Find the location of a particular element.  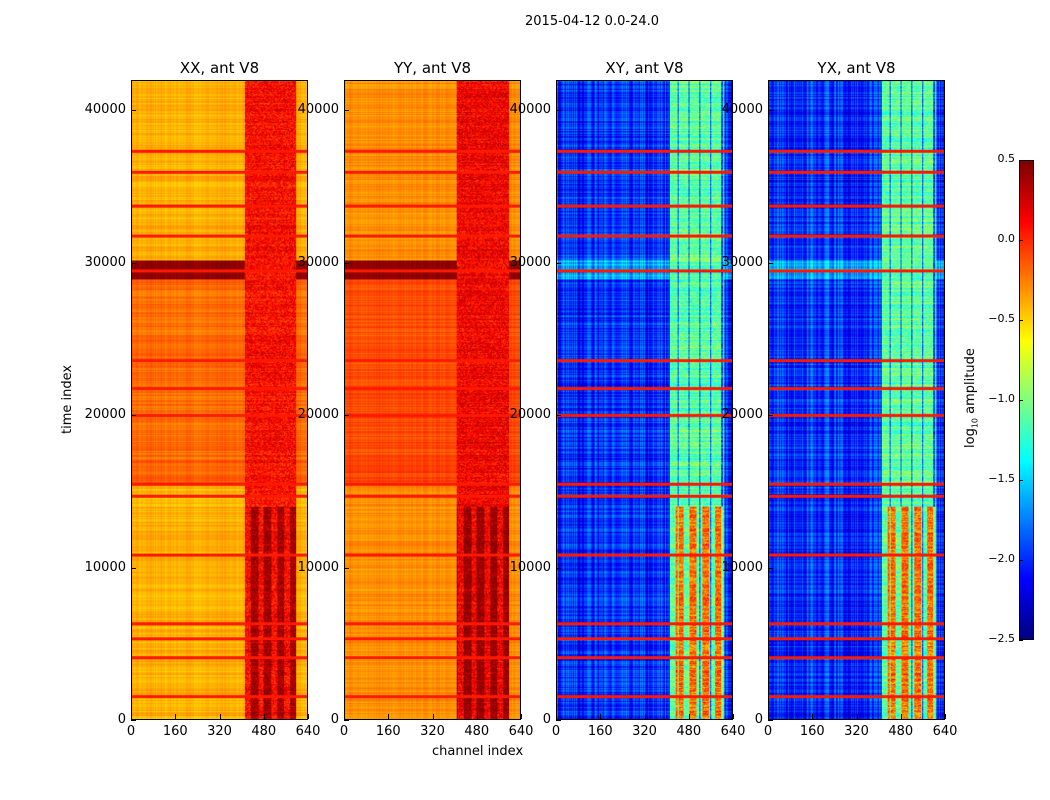

y-axis-label: time index is located at coordinates (67, 399).